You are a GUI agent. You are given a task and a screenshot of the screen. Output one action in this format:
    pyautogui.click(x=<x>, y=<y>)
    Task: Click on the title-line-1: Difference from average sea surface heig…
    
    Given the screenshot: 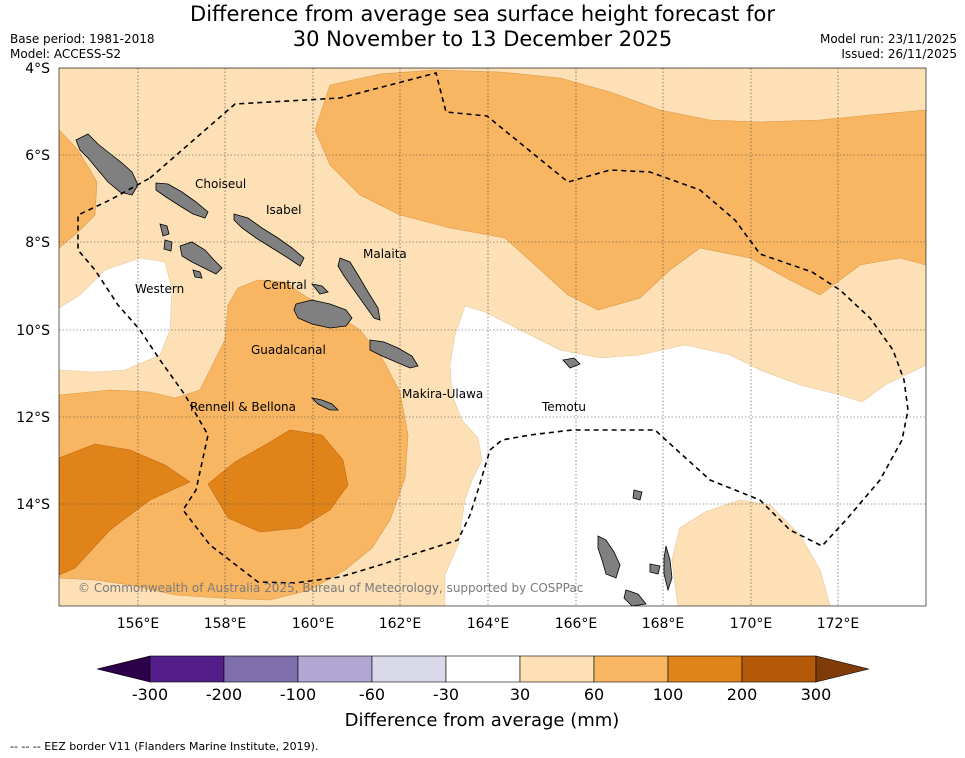 What is the action you would take?
    pyautogui.click(x=482, y=14)
    